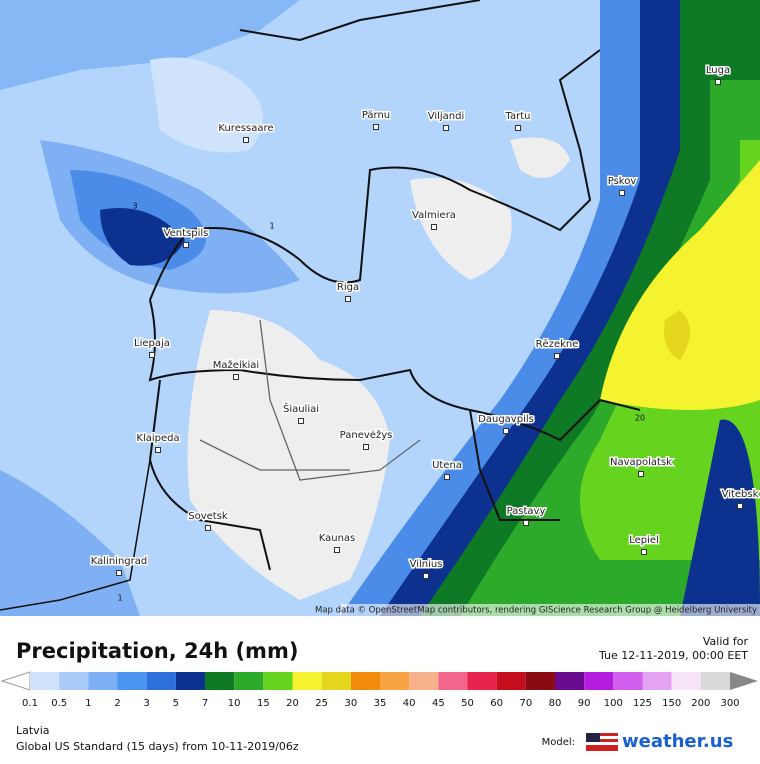  What do you see at coordinates (525, 703) in the screenshot?
I see `legend-tick-label: 70` at bounding box center [525, 703].